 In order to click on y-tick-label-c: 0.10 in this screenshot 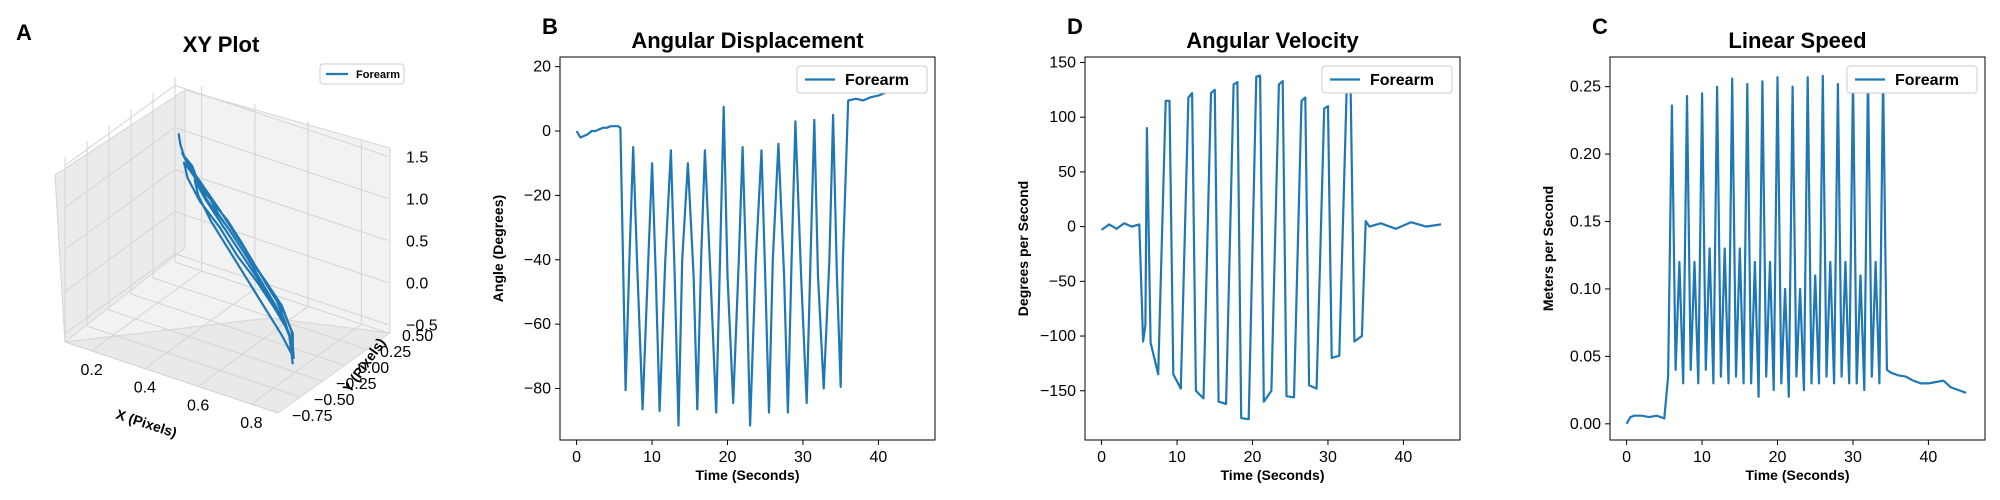, I will do `click(1585, 289)`.